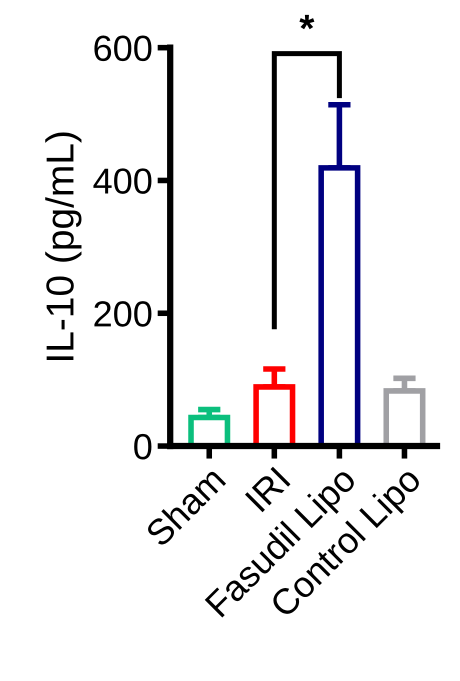 This screenshot has width=460, height=681. What do you see at coordinates (143, 447) in the screenshot?
I see `y-tick-label: 0` at bounding box center [143, 447].